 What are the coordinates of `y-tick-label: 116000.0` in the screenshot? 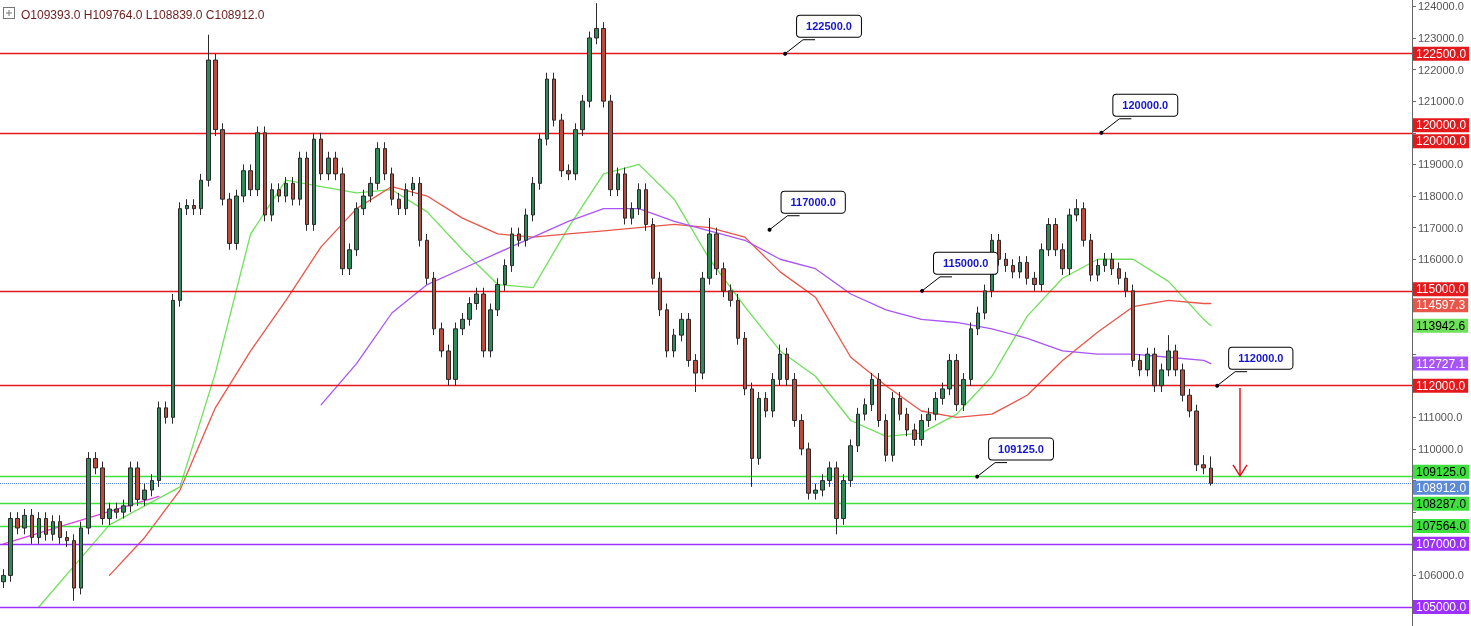 It's located at (1441, 259).